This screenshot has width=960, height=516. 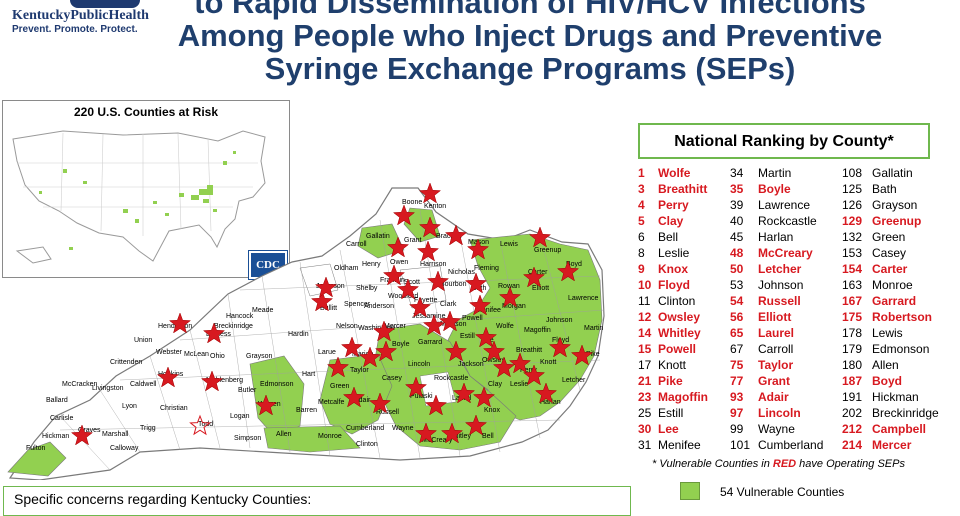 I want to click on county-label: Kenton, so click(x=435, y=206).